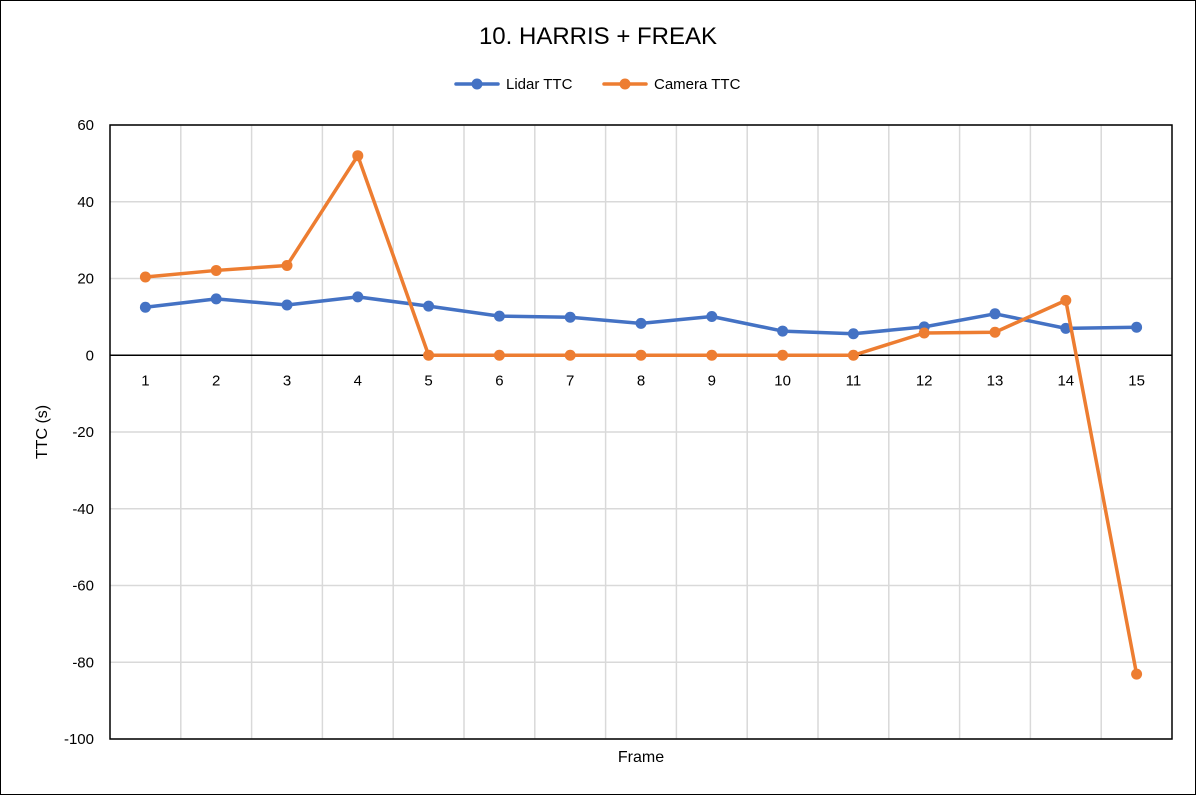 The height and width of the screenshot is (795, 1196). Describe the element at coordinates (83, 432) in the screenshot. I see `y-tick-label: -20` at that location.